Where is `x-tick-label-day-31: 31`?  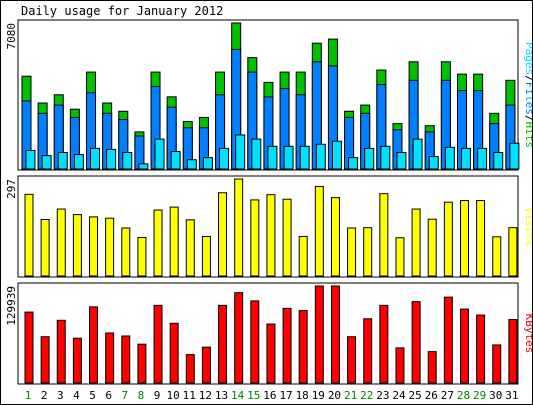 x-tick-label-day-31: 31 is located at coordinates (511, 395).